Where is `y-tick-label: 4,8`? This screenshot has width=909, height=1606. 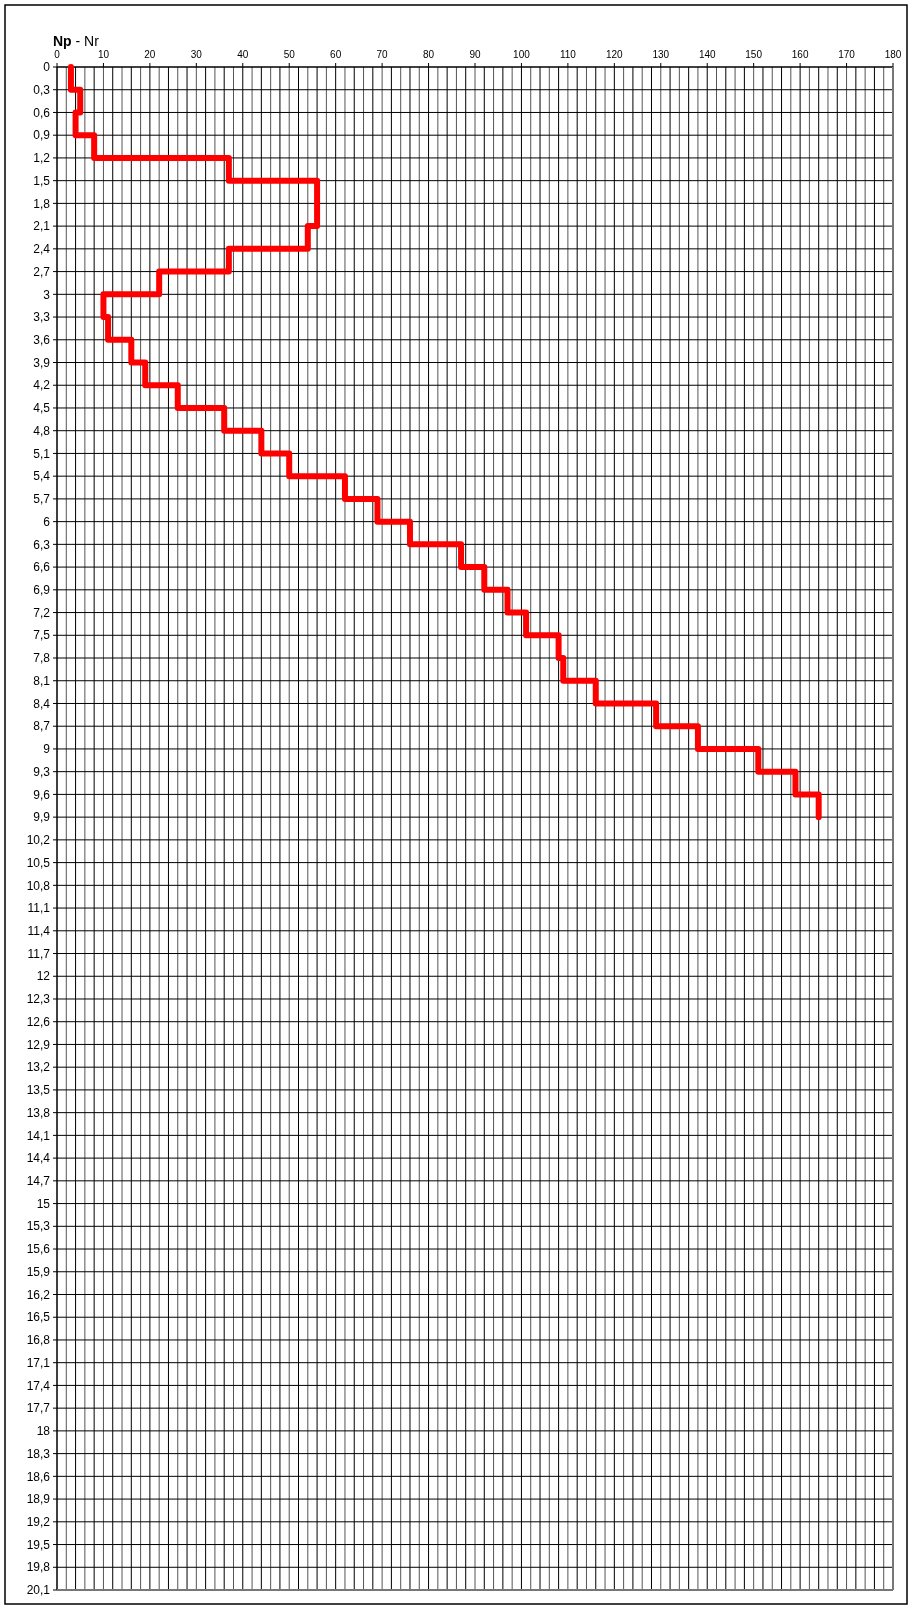
y-tick-label: 4,8 is located at coordinates (42, 430).